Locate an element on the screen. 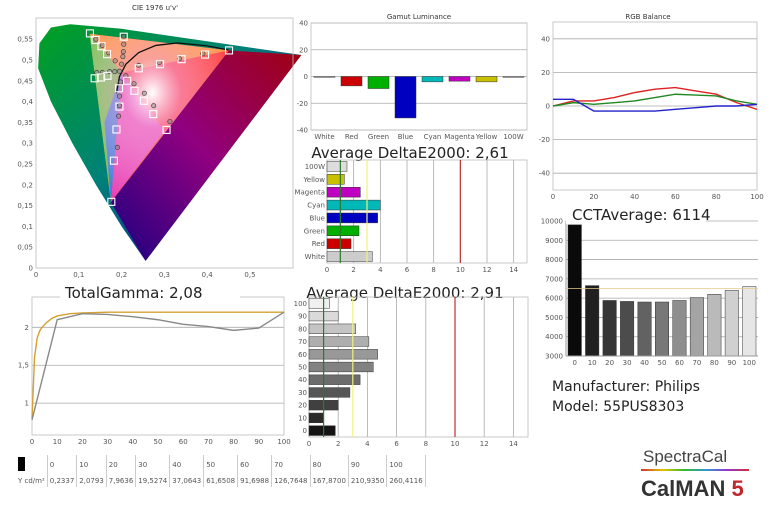  table-header: 0 is located at coordinates (62, 465).